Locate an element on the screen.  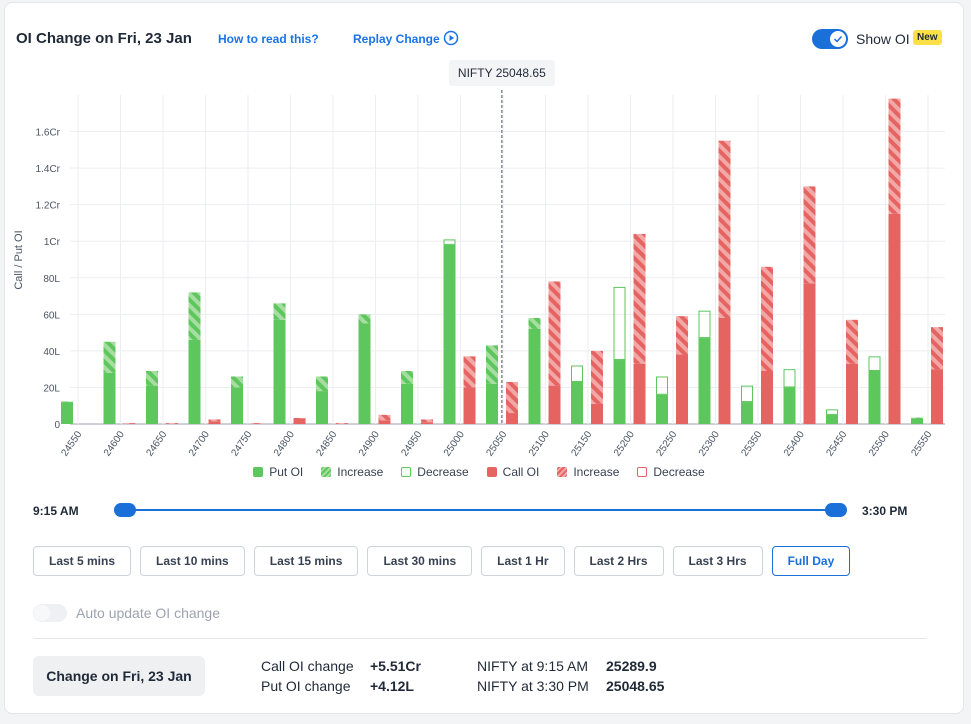
auto-update-toggle is located at coordinates (50, 613).